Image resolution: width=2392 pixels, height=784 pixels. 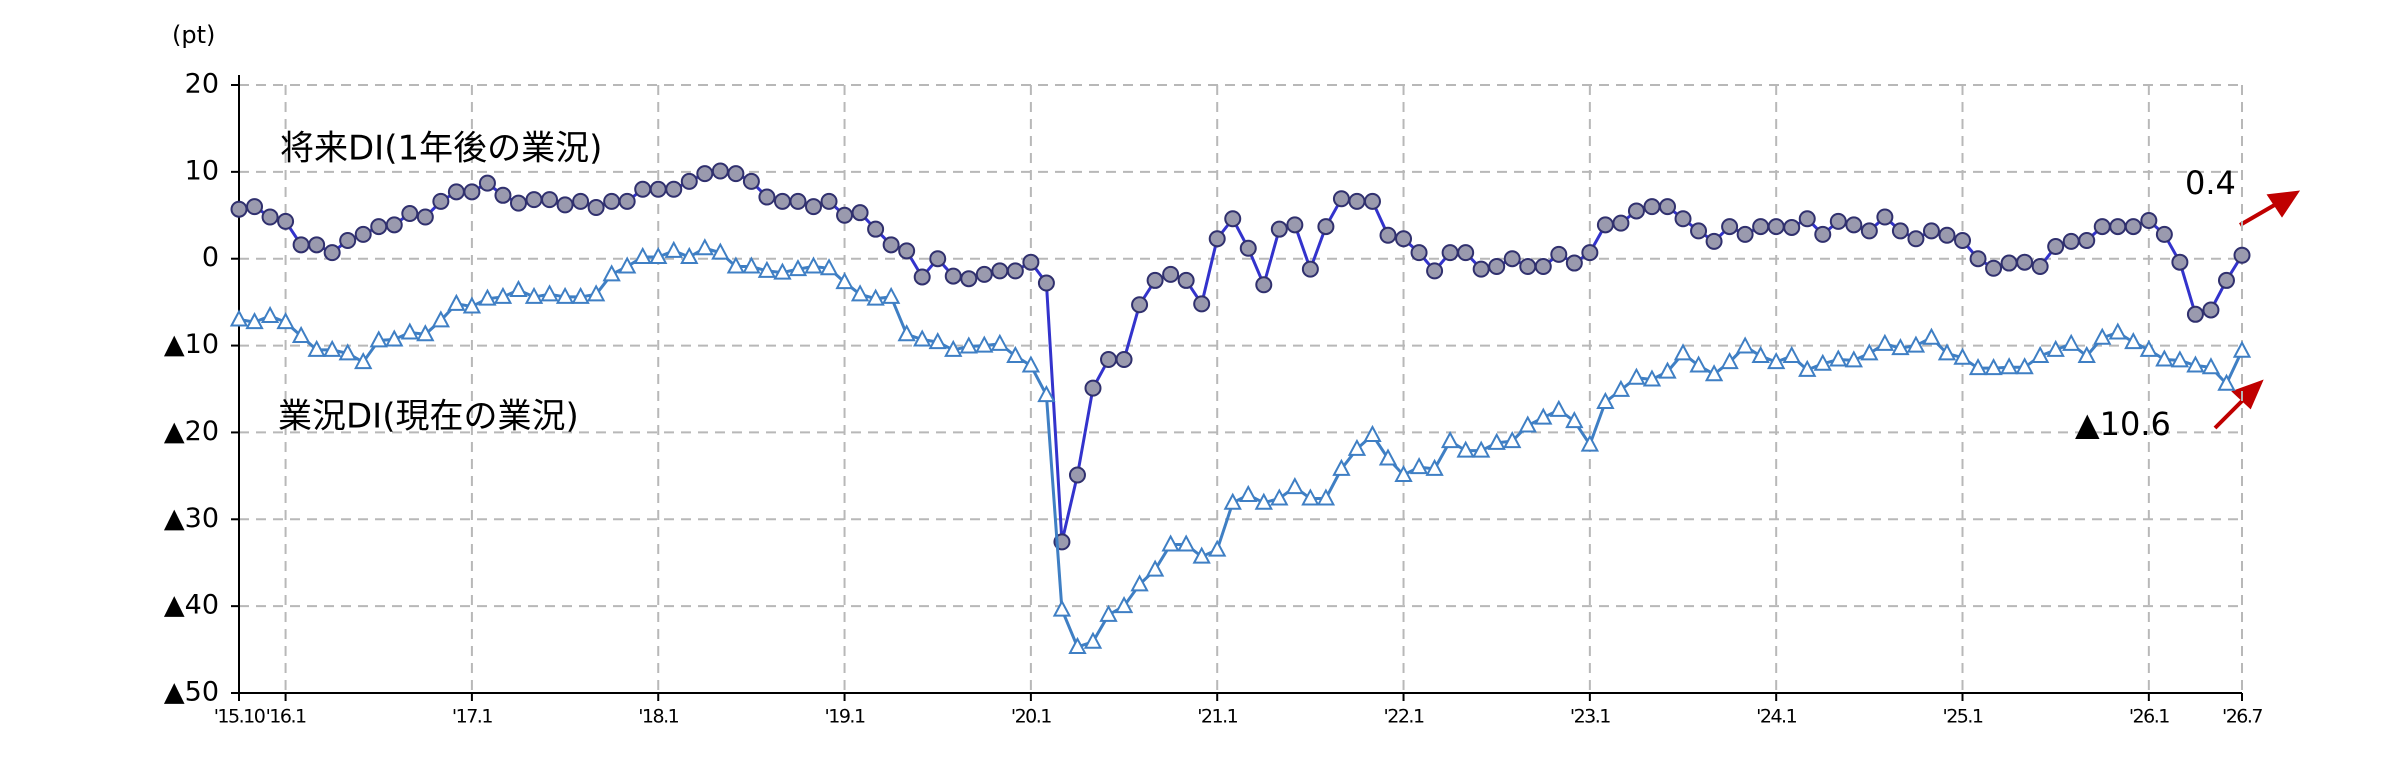 What do you see at coordinates (191, 518) in the screenshot?
I see `y-tick-label: ▲30` at bounding box center [191, 518].